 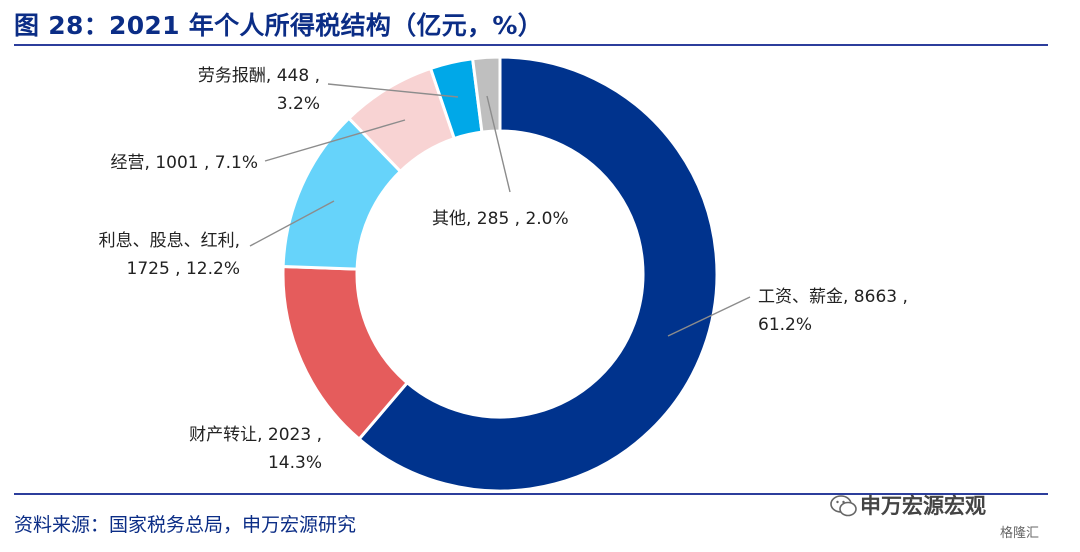 I want to click on slice-label-2: 财产转让, 2023 , 14.3%, so click(x=255, y=449).